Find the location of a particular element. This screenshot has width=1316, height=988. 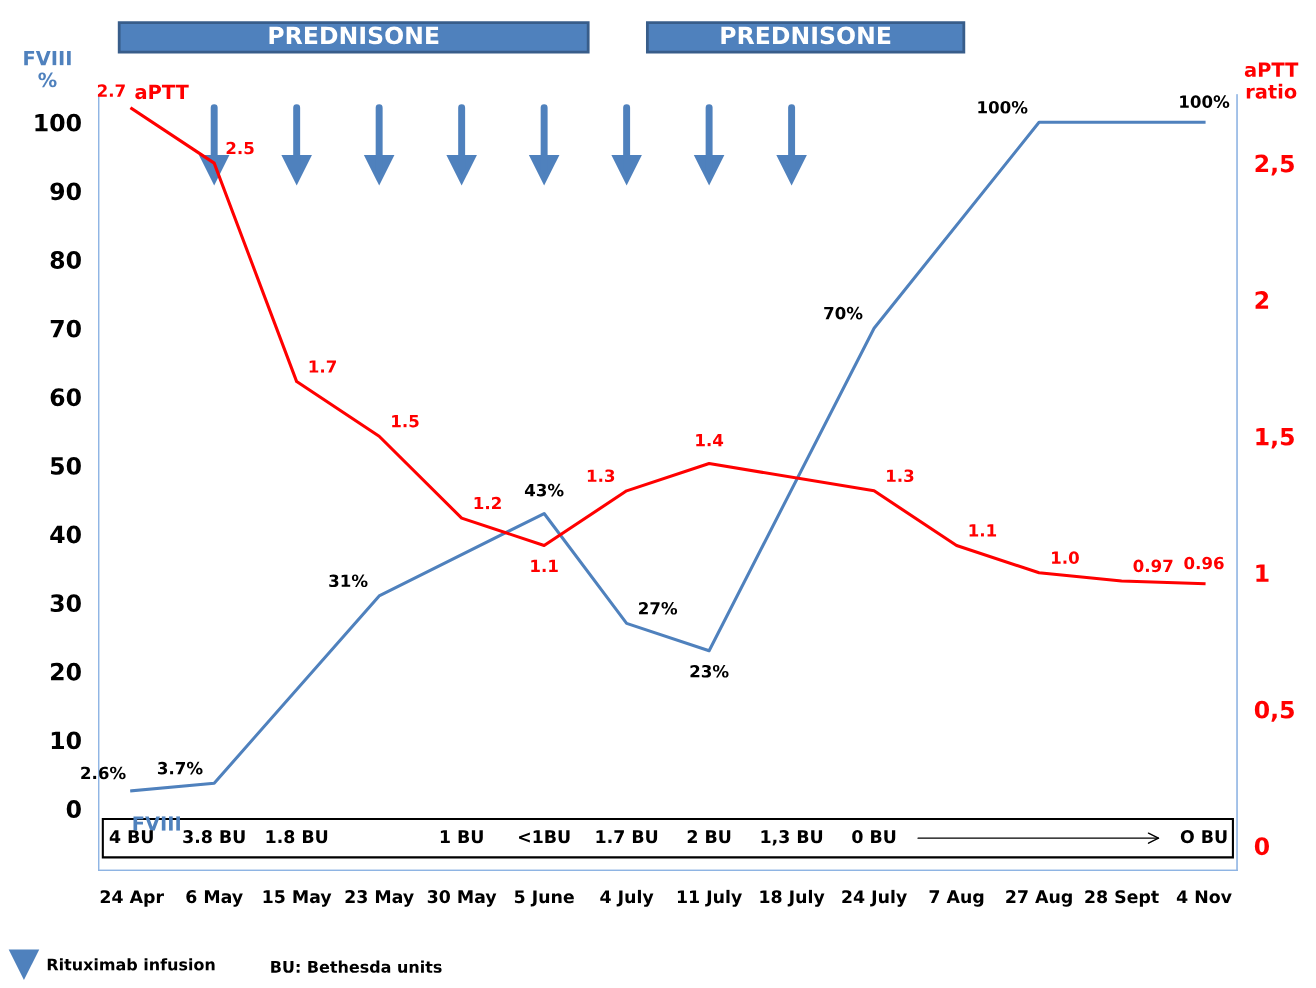

y-tick-label: 10 is located at coordinates (66, 740).